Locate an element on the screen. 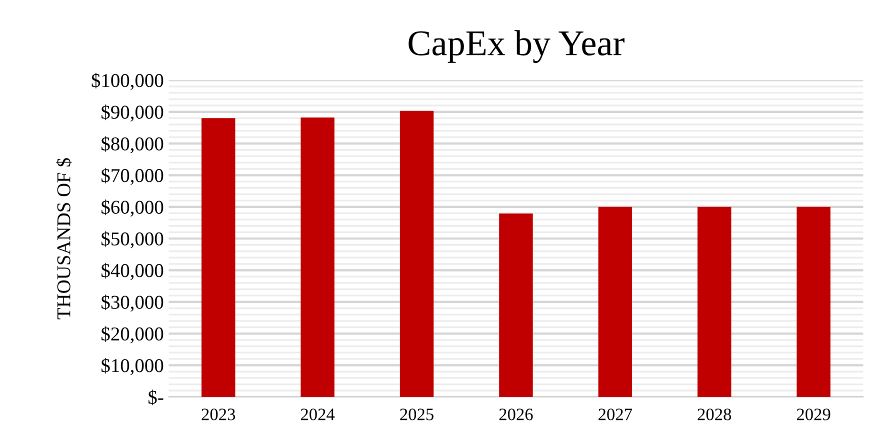 This screenshot has width=879, height=431. y-tick-label: $10,000 is located at coordinates (133, 367).